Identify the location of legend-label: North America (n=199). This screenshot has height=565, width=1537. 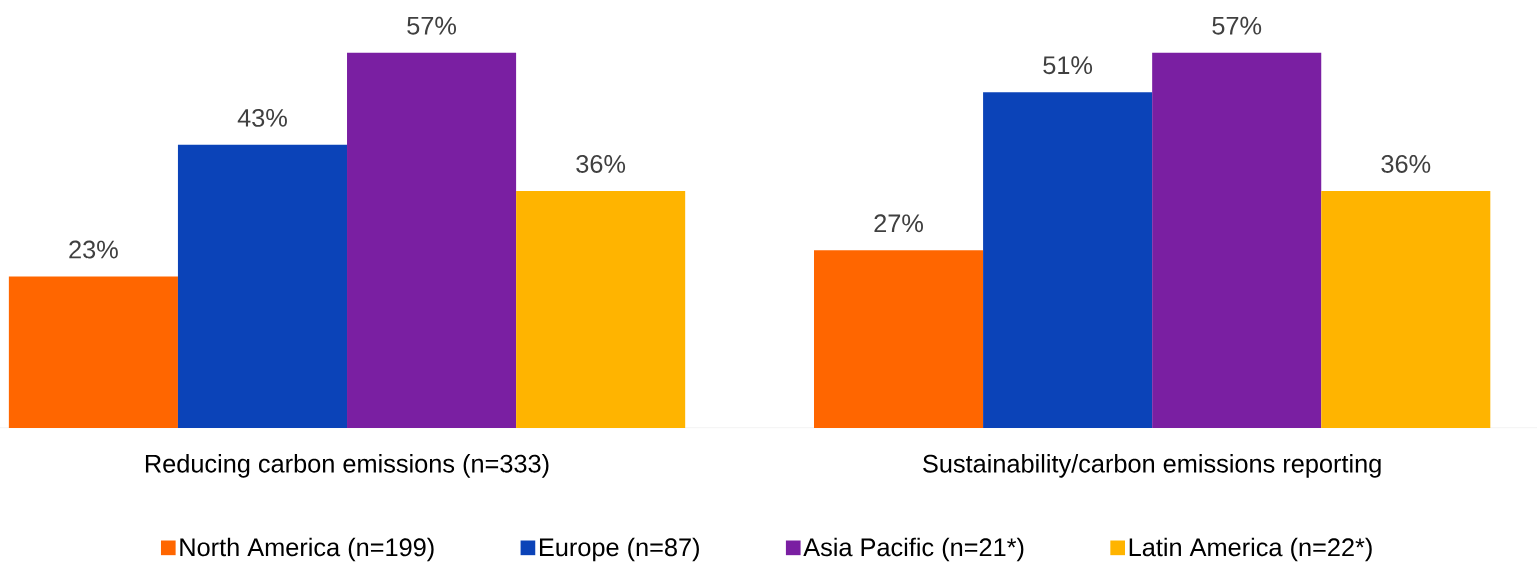
(307, 549).